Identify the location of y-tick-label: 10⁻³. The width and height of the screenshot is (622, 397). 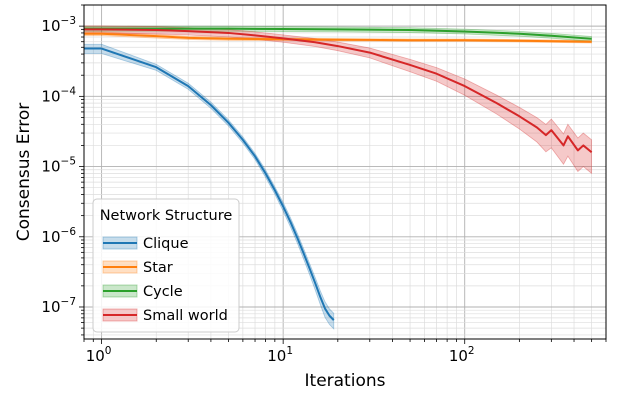
(58, 25).